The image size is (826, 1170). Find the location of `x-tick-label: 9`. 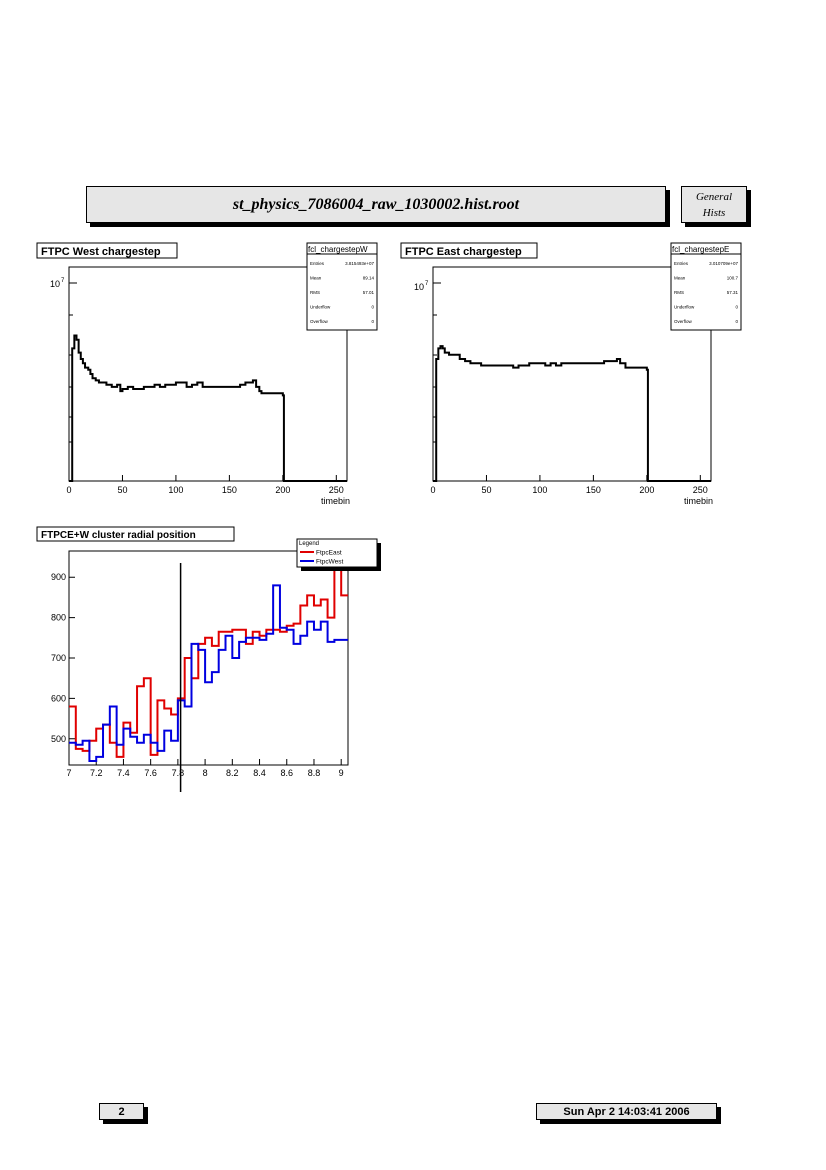

x-tick-label: 9 is located at coordinates (341, 773).